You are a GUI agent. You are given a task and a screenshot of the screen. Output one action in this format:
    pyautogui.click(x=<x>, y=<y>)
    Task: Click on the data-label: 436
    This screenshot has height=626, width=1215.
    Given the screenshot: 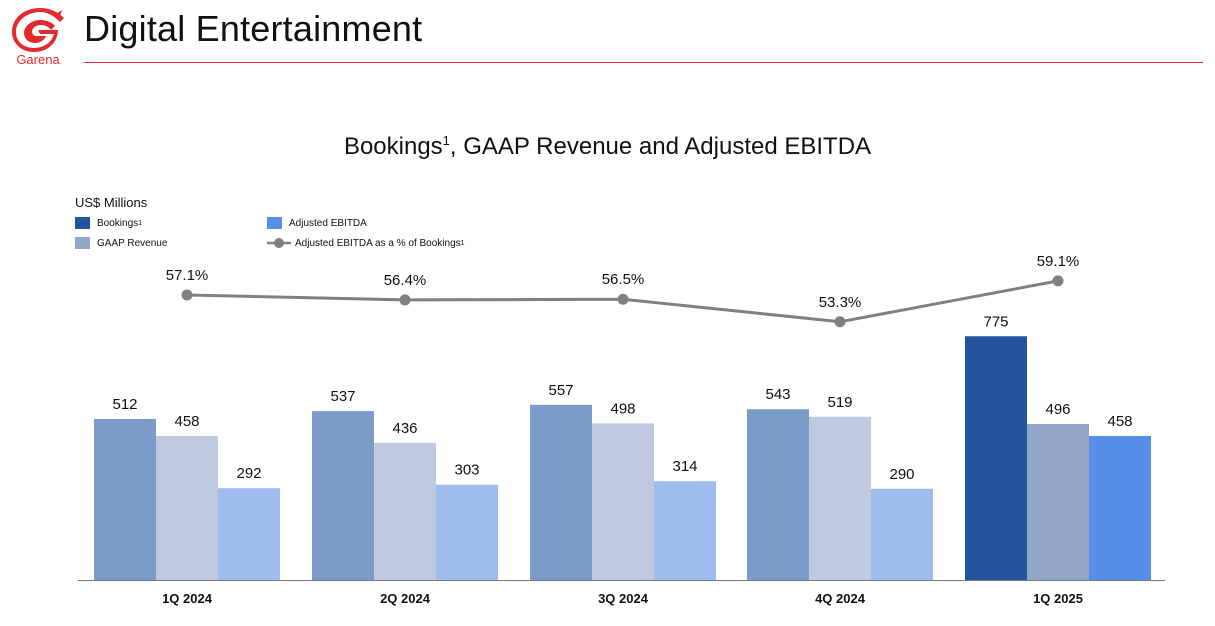 What is the action you would take?
    pyautogui.click(x=404, y=428)
    